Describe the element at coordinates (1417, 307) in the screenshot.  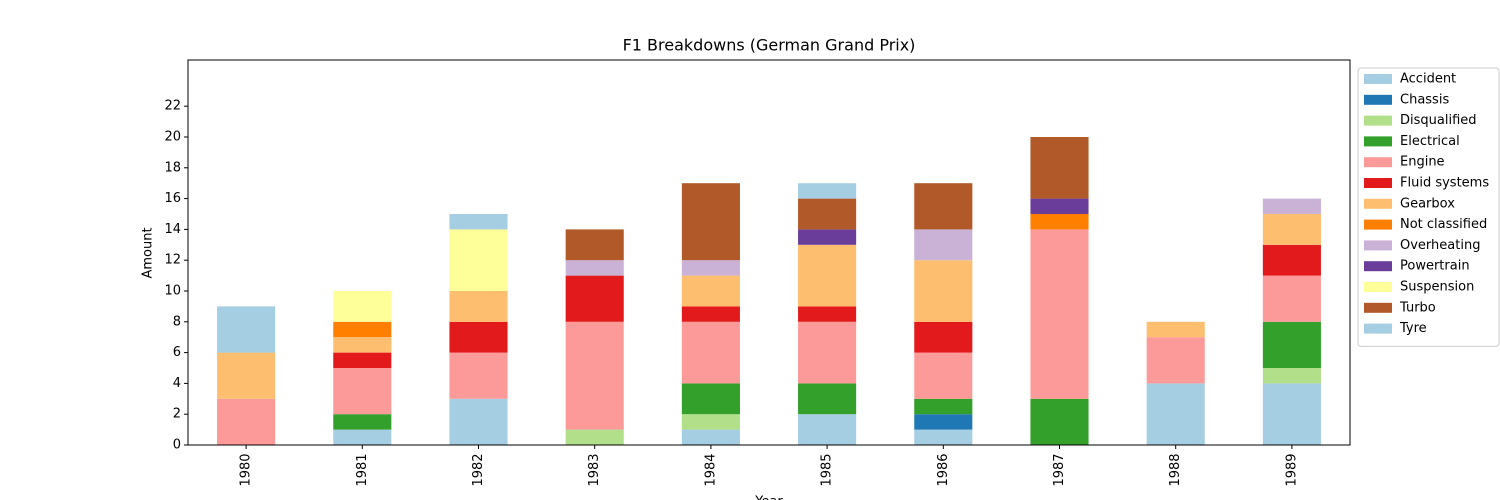
I see `legend-label: Turbo` at that location.